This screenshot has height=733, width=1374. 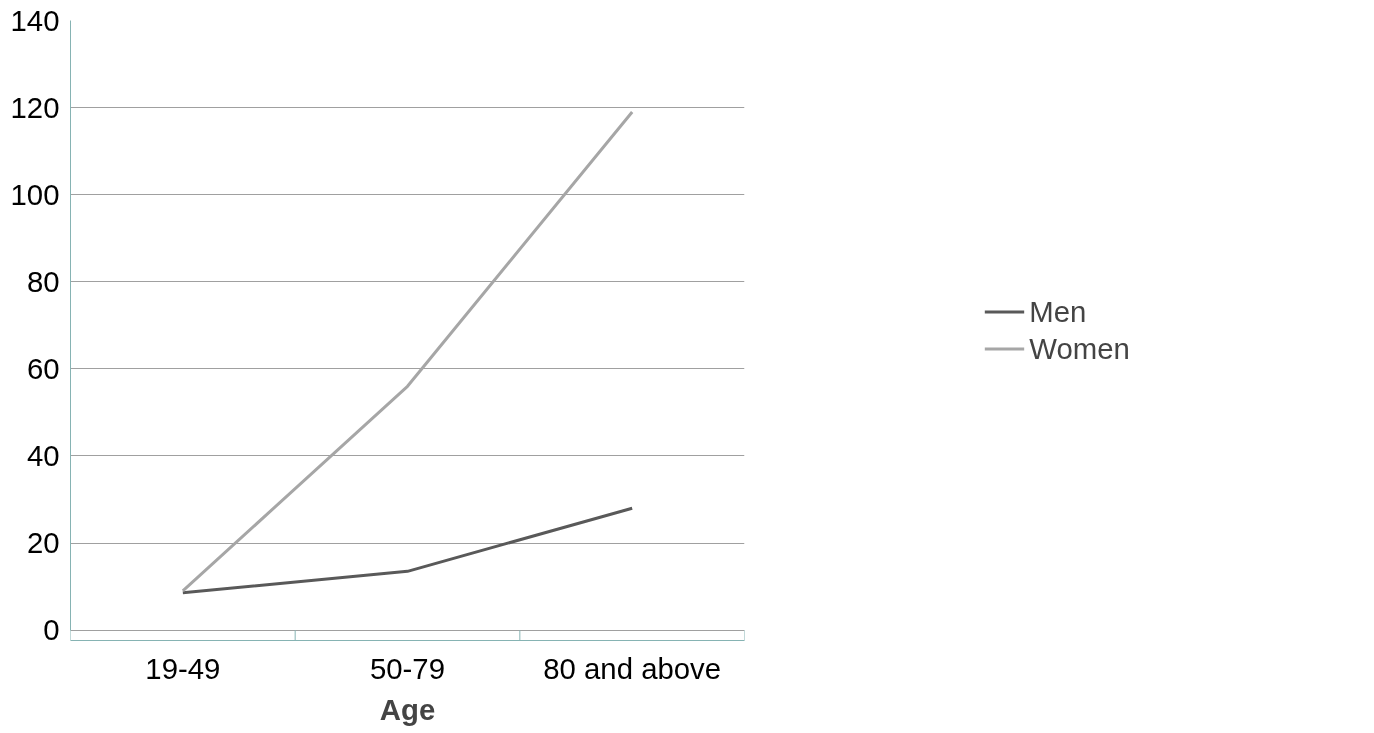 What do you see at coordinates (51, 630) in the screenshot?
I see `y-tick-label: 0` at bounding box center [51, 630].